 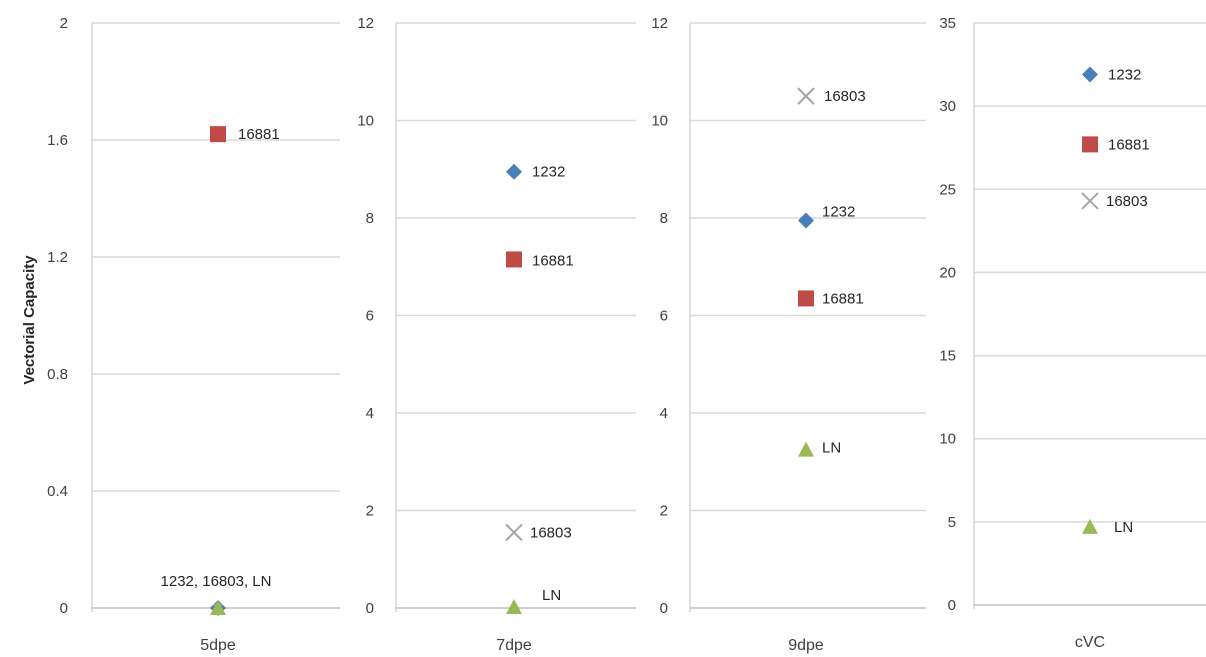 I want to click on y-tick-label: 35, so click(x=947, y=23).